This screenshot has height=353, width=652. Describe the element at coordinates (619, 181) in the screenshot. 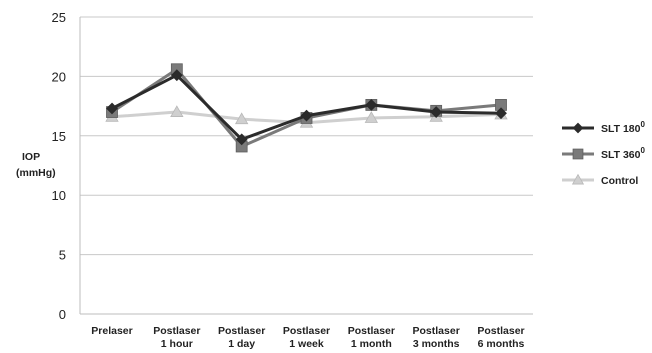

I see `legend-label: Control` at that location.